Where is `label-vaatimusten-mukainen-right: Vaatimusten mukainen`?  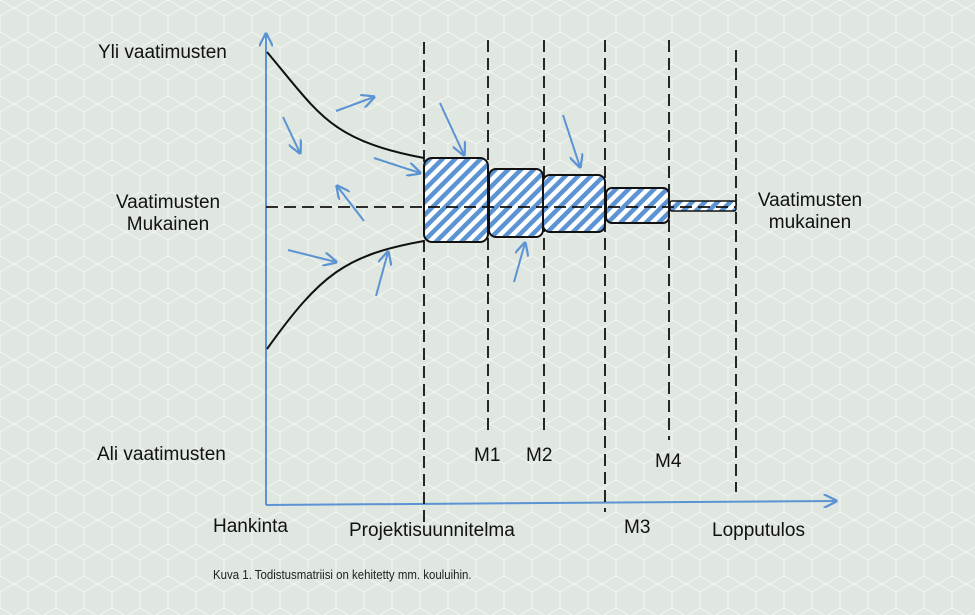
label-vaatimusten-mukainen-right: Vaatimusten mukainen is located at coordinates (810, 212).